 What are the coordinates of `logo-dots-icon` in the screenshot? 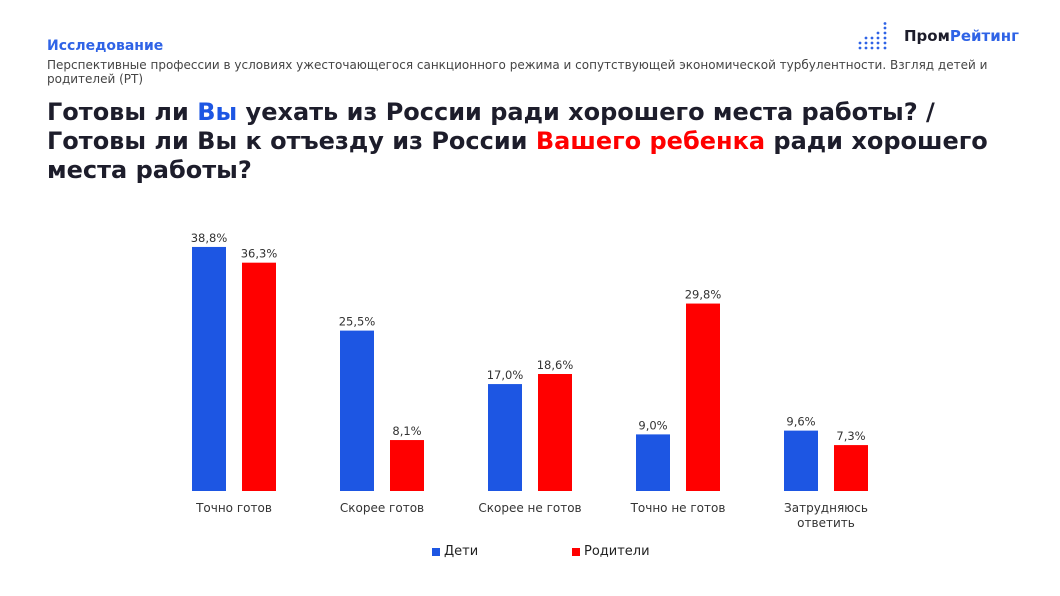 It's located at (872, 36).